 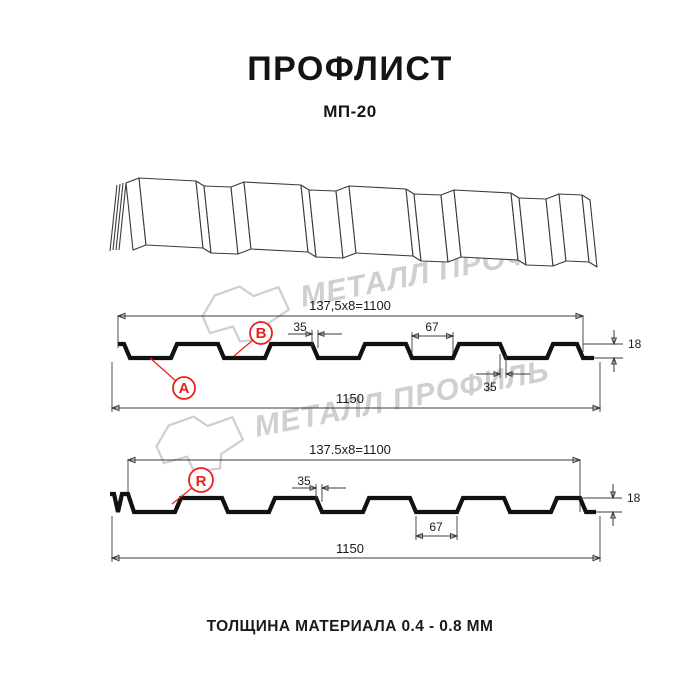 I want to click on dimension-rib-bottom: 67, so click(x=436, y=528).